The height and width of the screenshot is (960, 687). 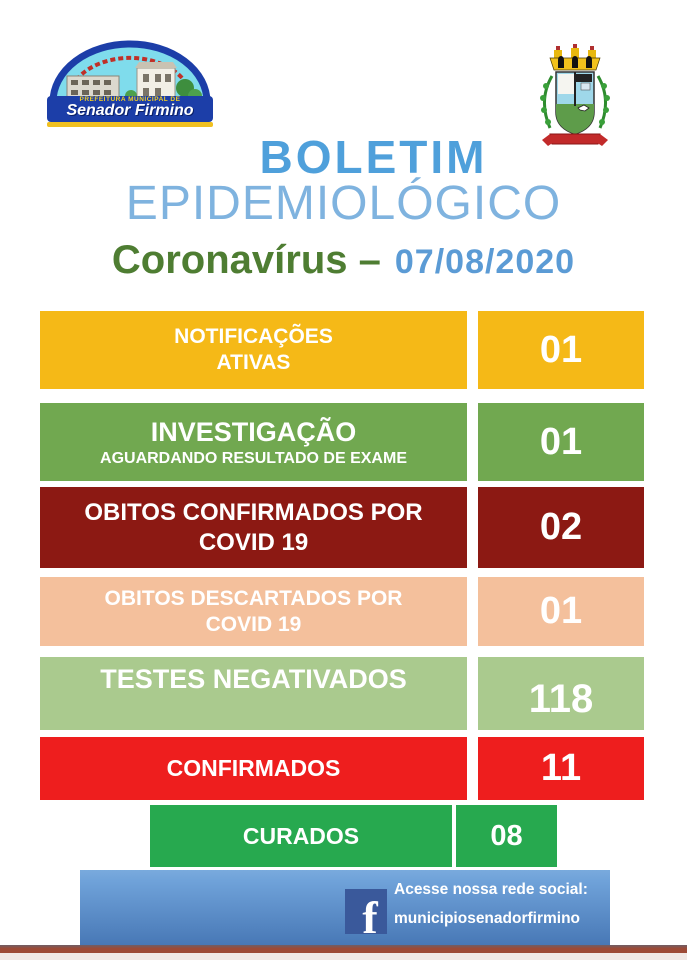 I want to click on stat-row-curados: CURADOS 08, so click(x=355, y=836).